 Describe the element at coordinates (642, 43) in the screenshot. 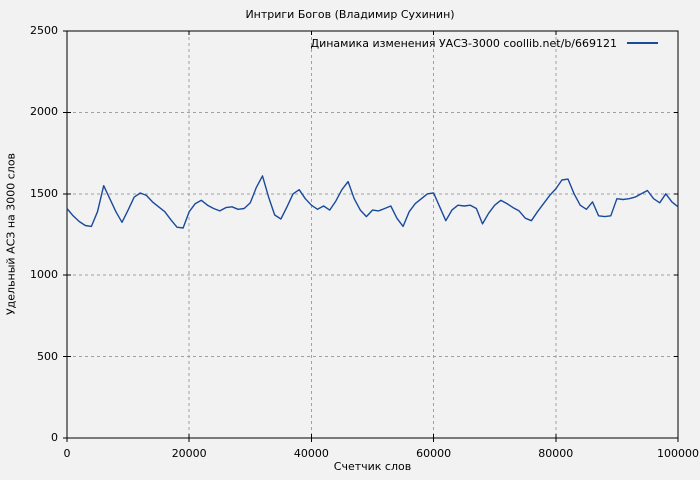

I see `legend-line-sample` at that location.